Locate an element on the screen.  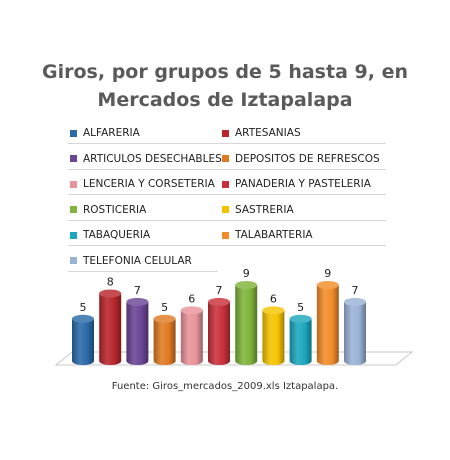
legend-item: ARTESANIAS is located at coordinates (261, 133).